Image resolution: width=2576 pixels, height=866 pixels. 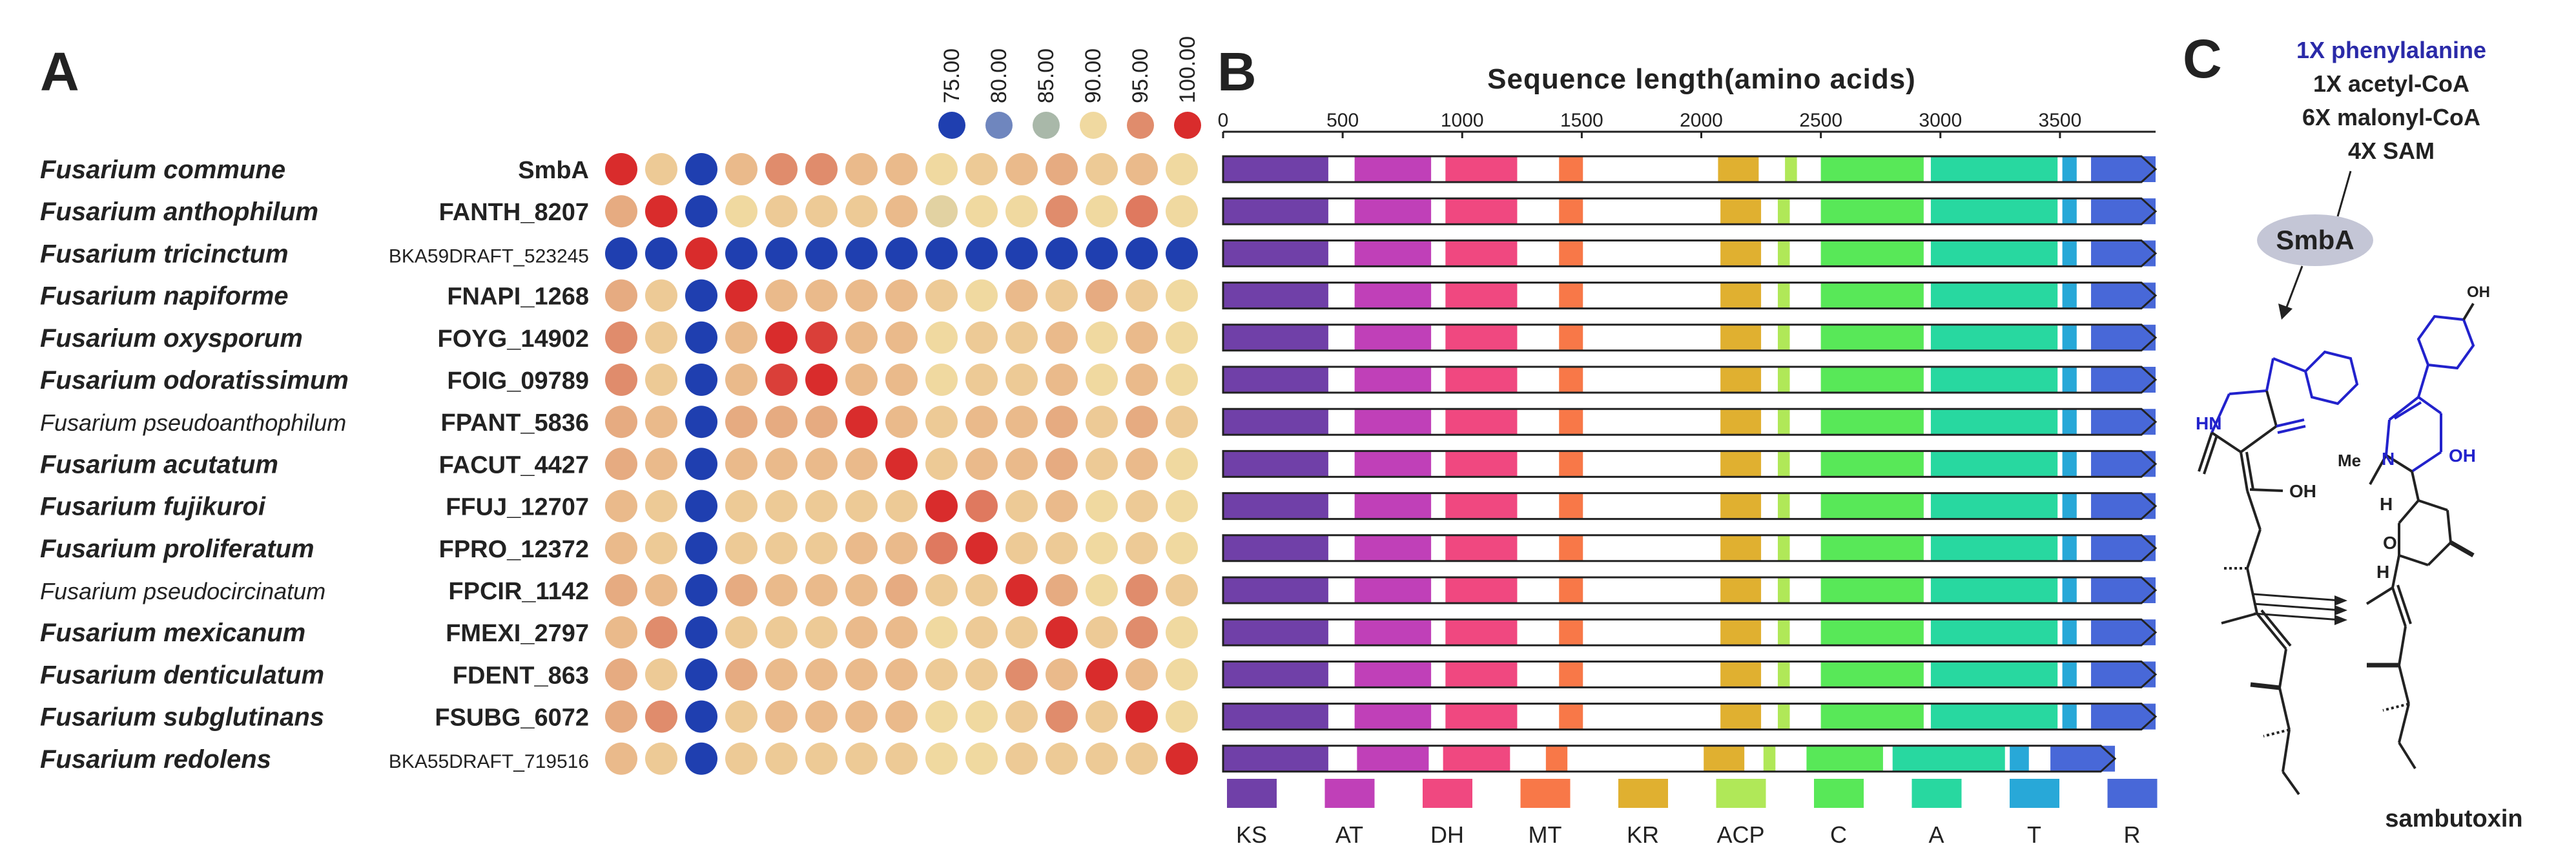 I want to click on gene-label: FMEXI_2797, so click(x=517, y=634).